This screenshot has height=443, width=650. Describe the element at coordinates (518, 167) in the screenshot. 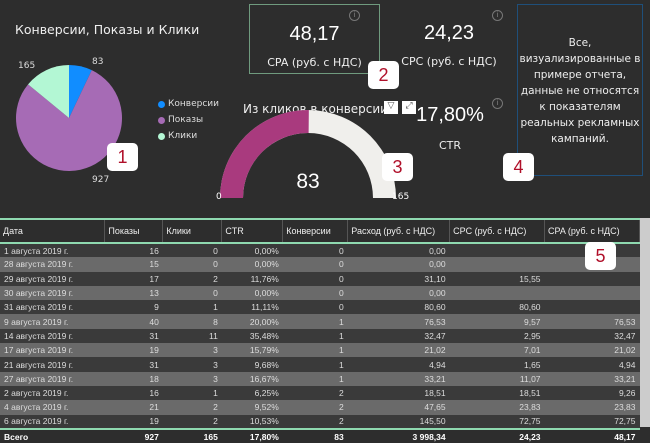

I see `badge-4: 4` at that location.